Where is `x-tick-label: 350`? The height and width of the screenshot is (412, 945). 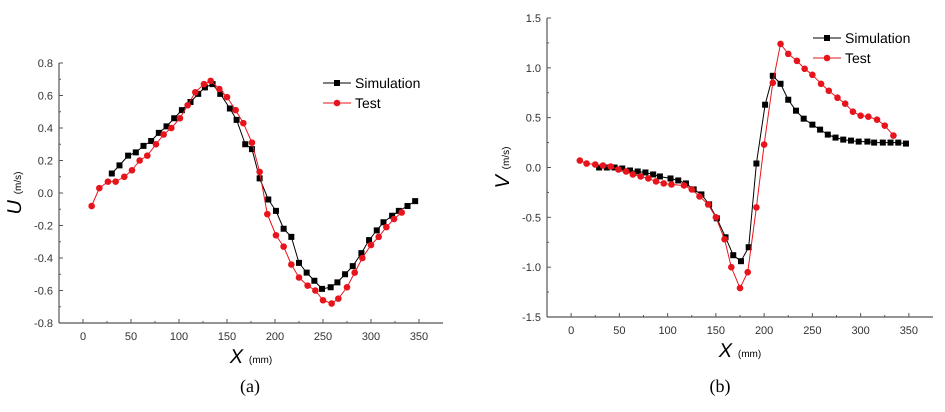 x-tick-label: 350 is located at coordinates (909, 331).